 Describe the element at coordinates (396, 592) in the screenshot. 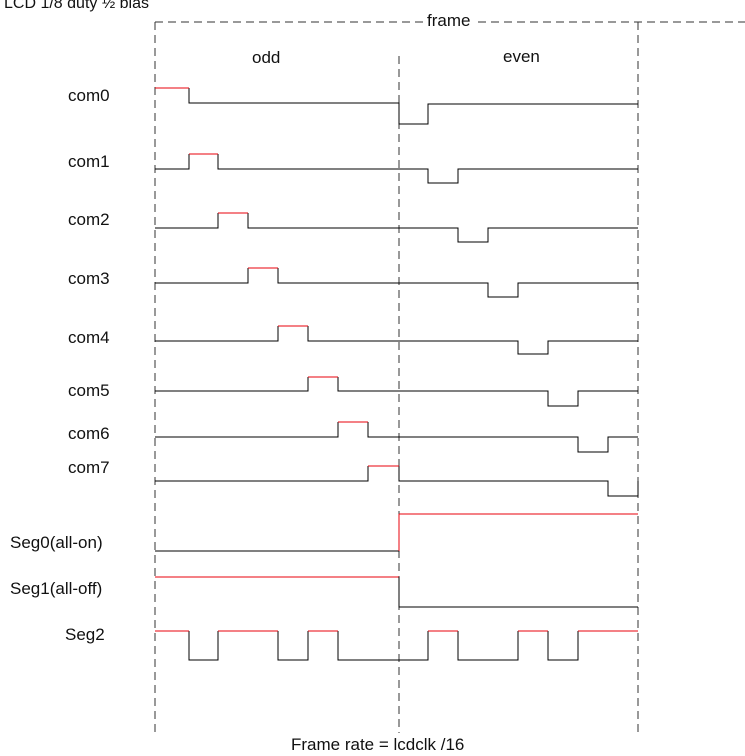

I see `waveform-seg1` at that location.